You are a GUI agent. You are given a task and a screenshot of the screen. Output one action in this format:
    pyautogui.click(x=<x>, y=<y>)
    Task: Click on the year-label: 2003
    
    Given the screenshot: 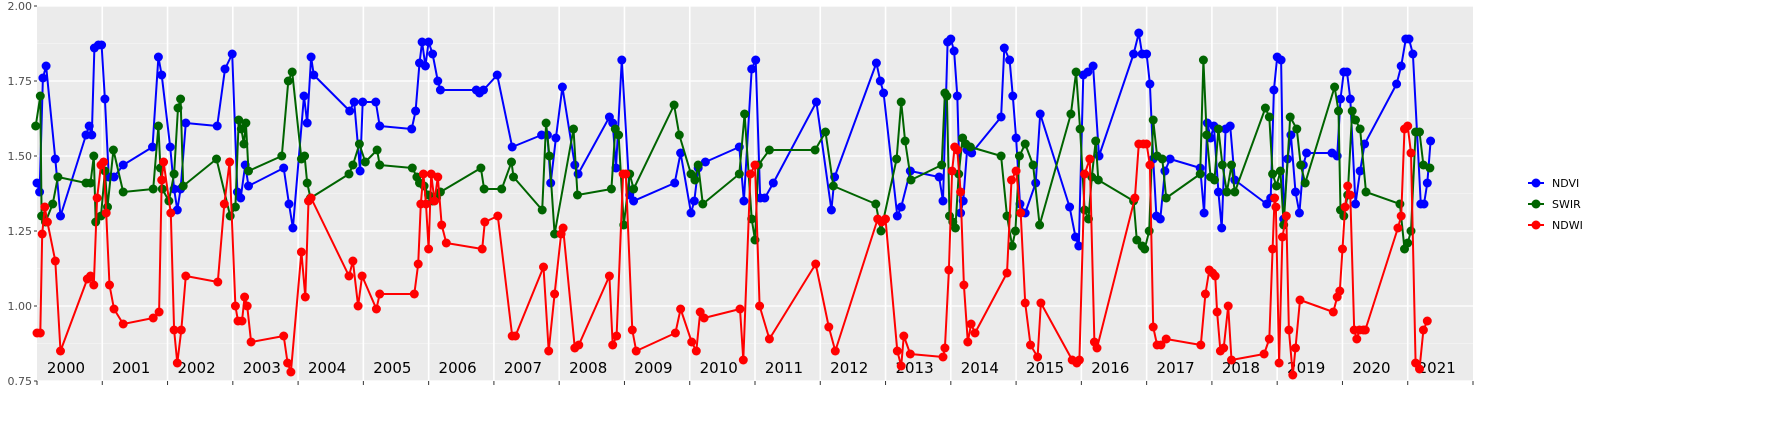 What is the action you would take?
    pyautogui.click(x=262, y=368)
    